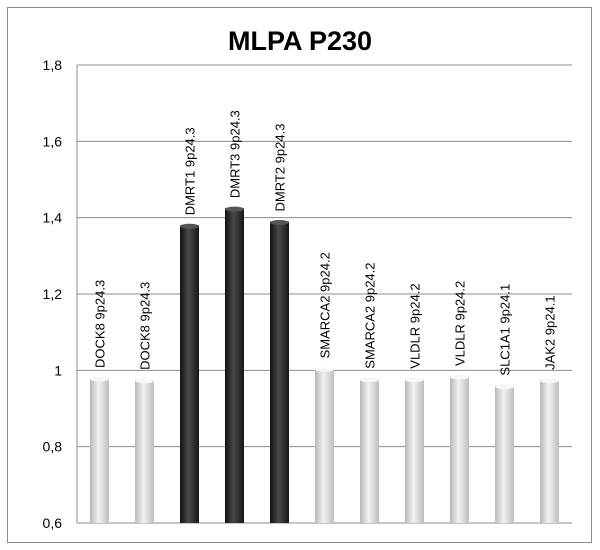 The height and width of the screenshot is (550, 600). I want to click on chart-title: MLPA P230, so click(300, 41).